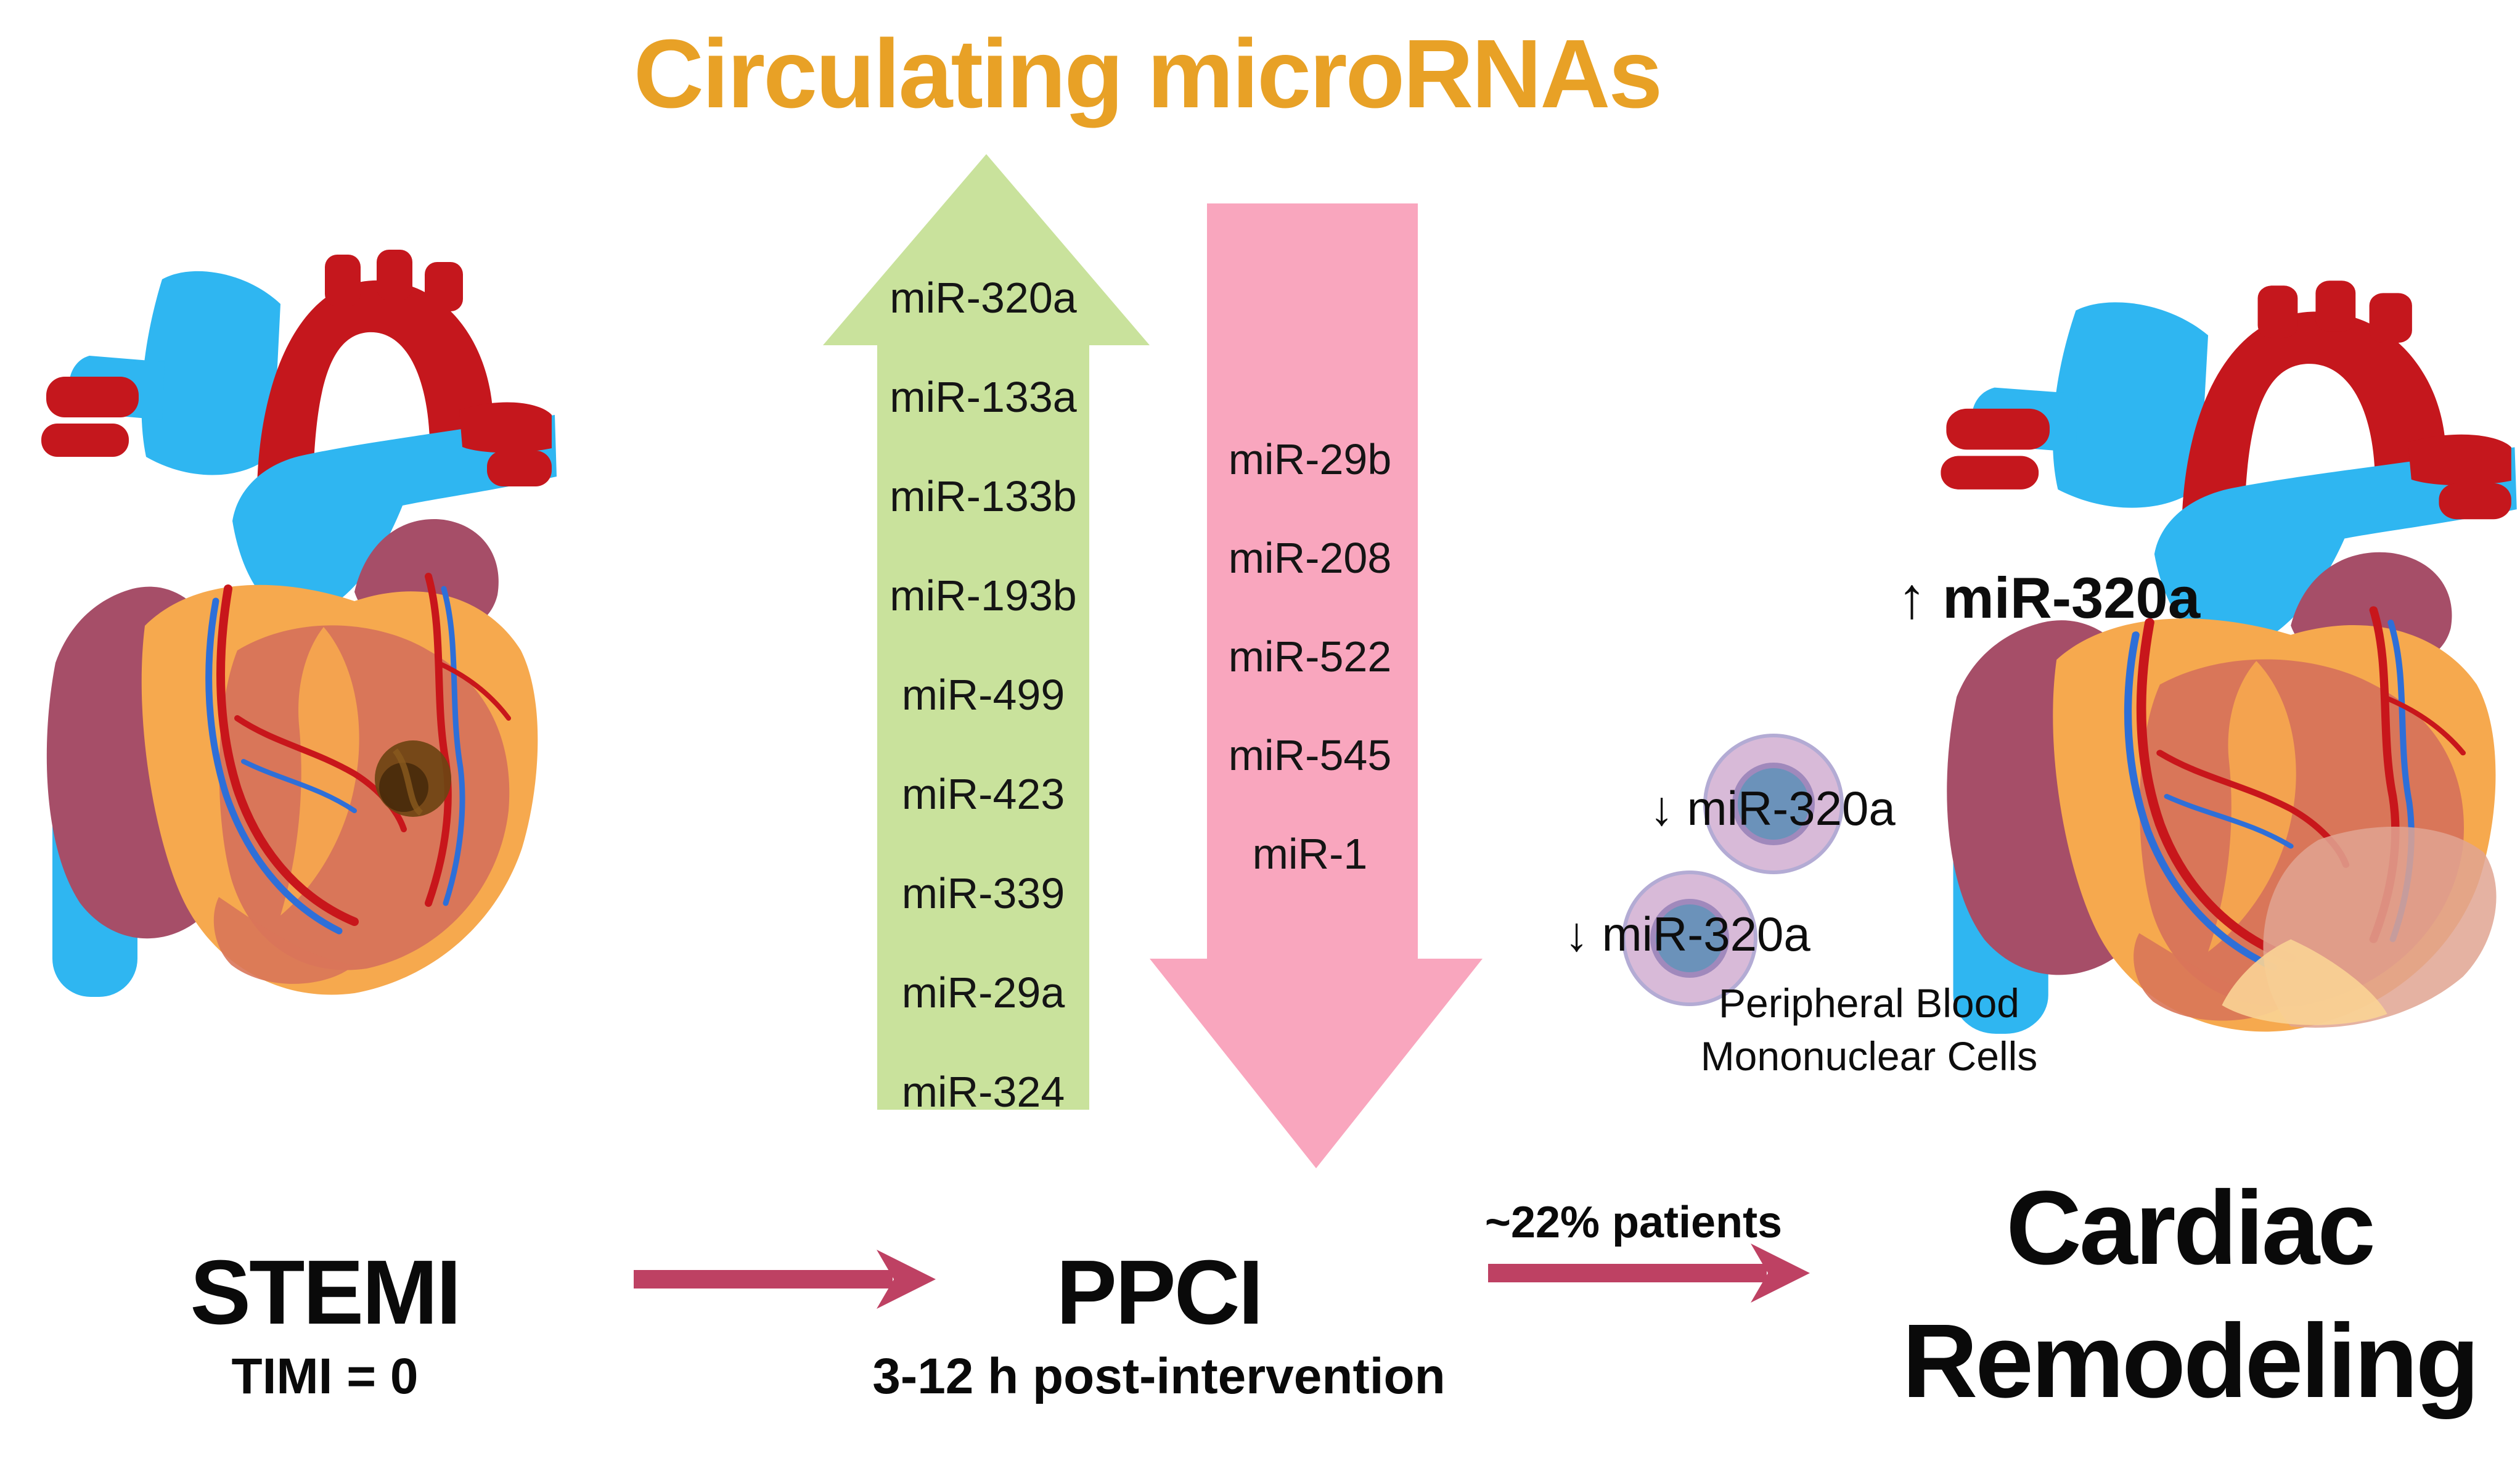 The width and height of the screenshot is (2520, 1479). Describe the element at coordinates (983, 993) in the screenshot. I see `mirna-label: miR-29a` at that location.